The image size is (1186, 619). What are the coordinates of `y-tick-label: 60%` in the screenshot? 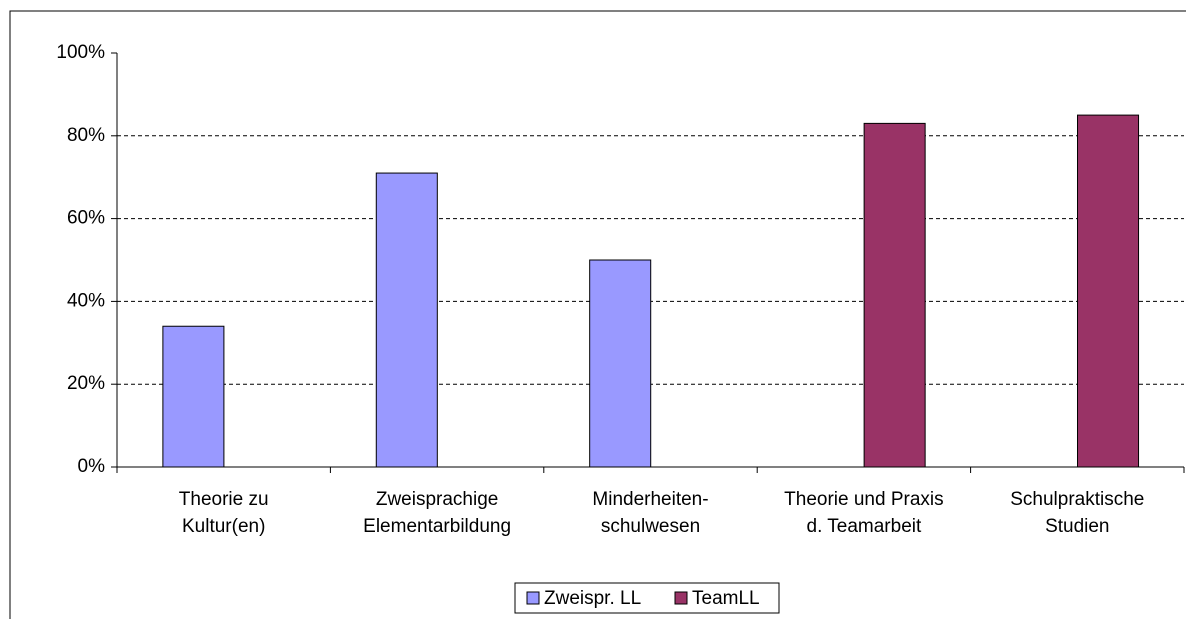 It's located at (86, 218).